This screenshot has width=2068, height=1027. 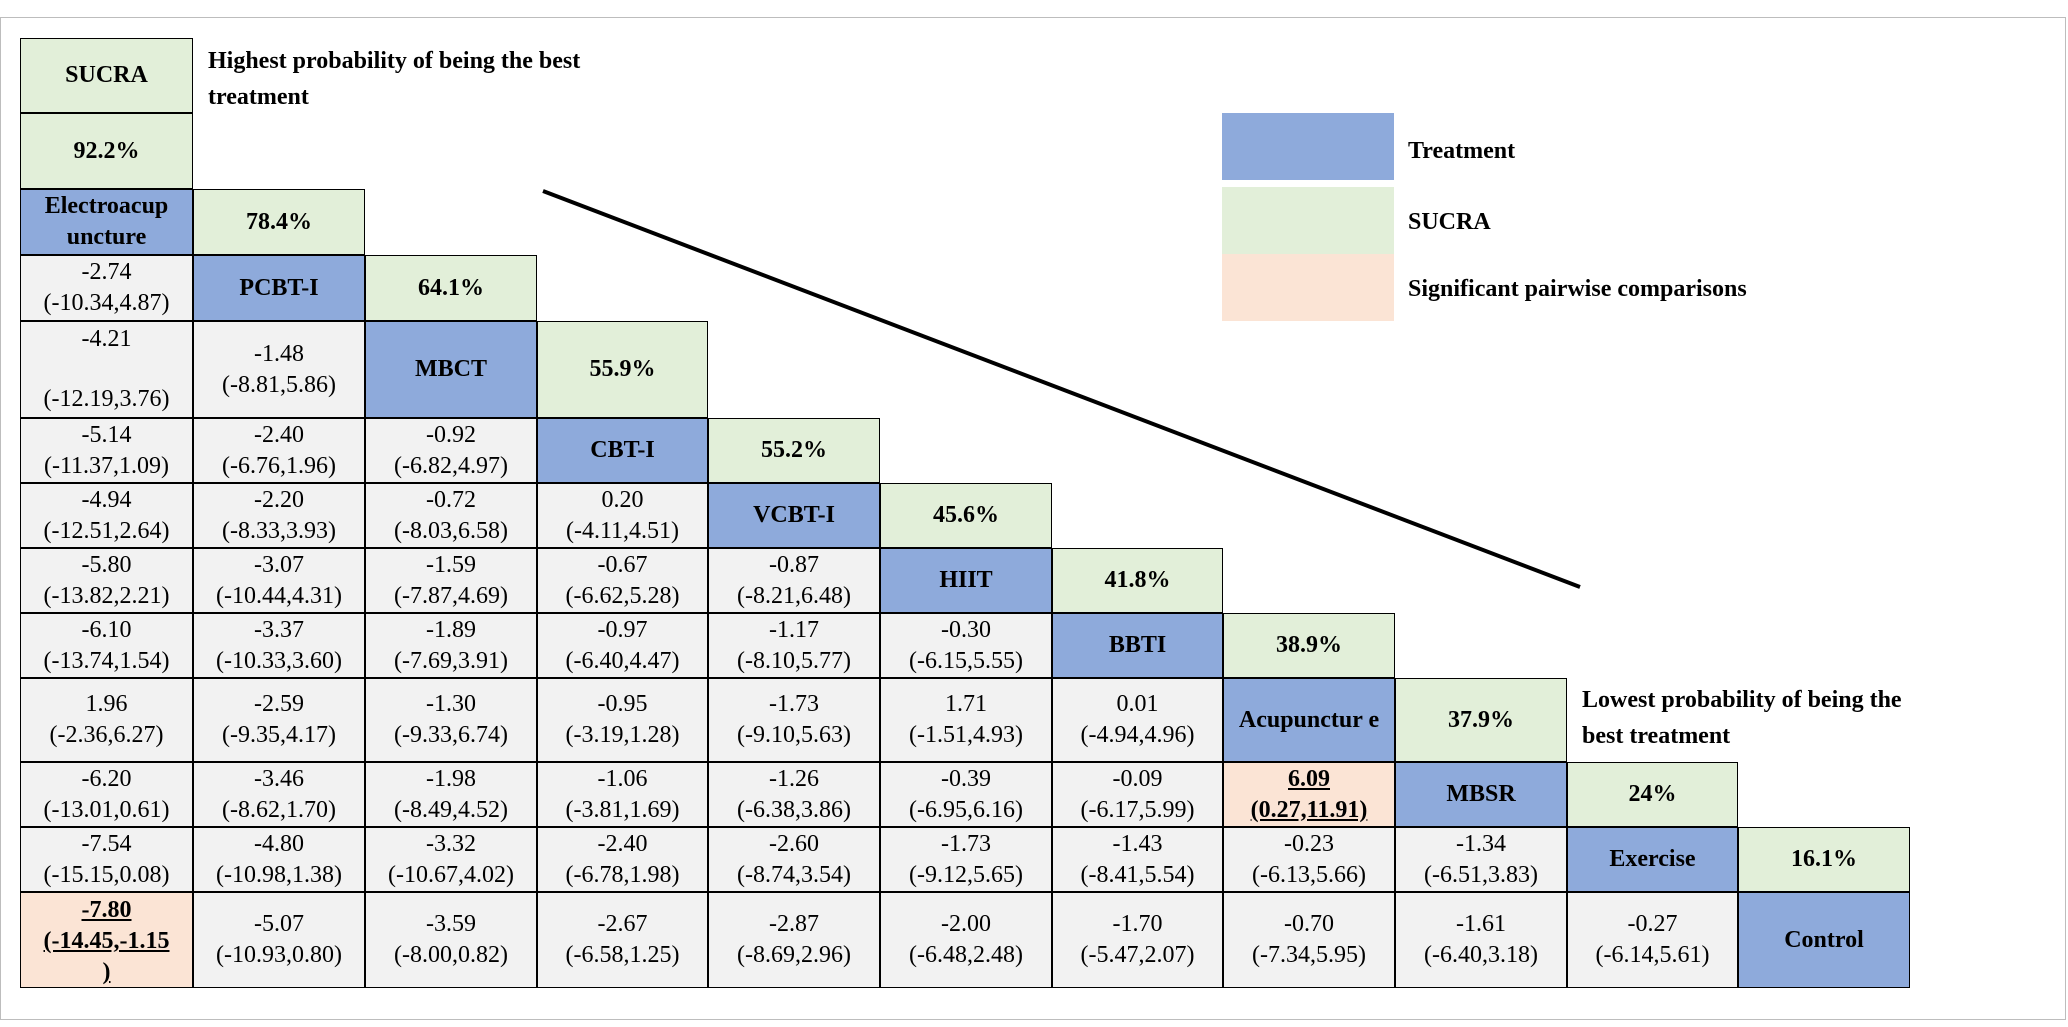 I want to click on legend-significant-label: Significant pairwise comparisons, so click(x=1577, y=289).